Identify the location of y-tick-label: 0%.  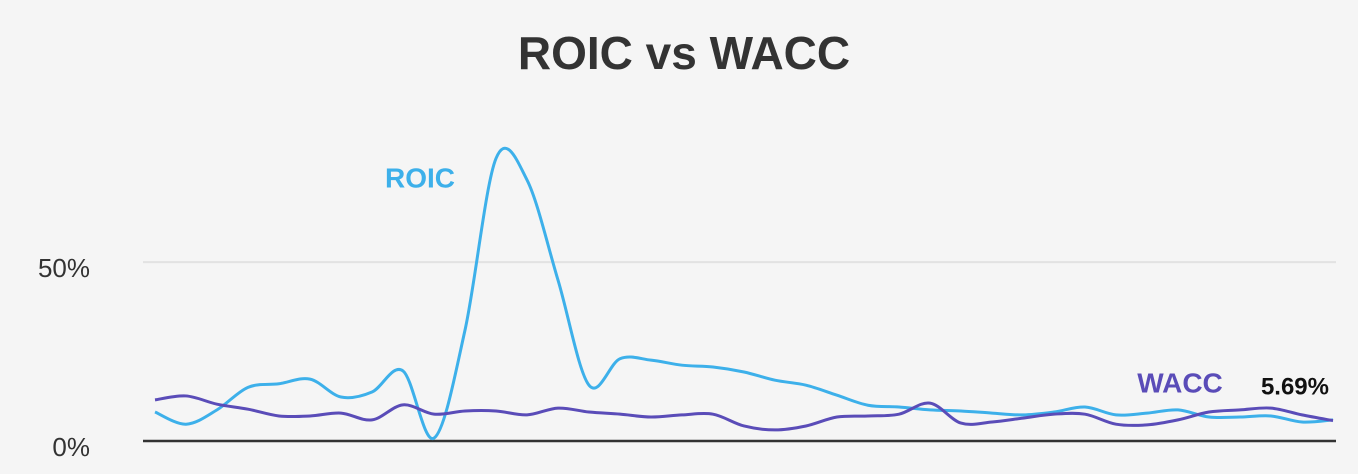
(71, 447).